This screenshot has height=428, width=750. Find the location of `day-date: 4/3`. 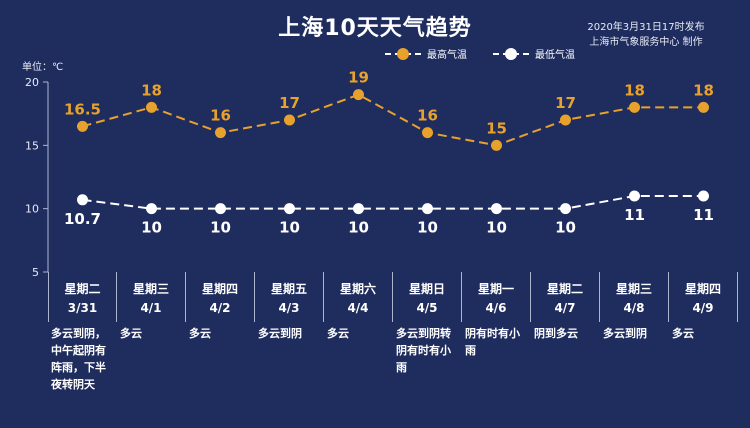

day-date: 4/3 is located at coordinates (289, 308).